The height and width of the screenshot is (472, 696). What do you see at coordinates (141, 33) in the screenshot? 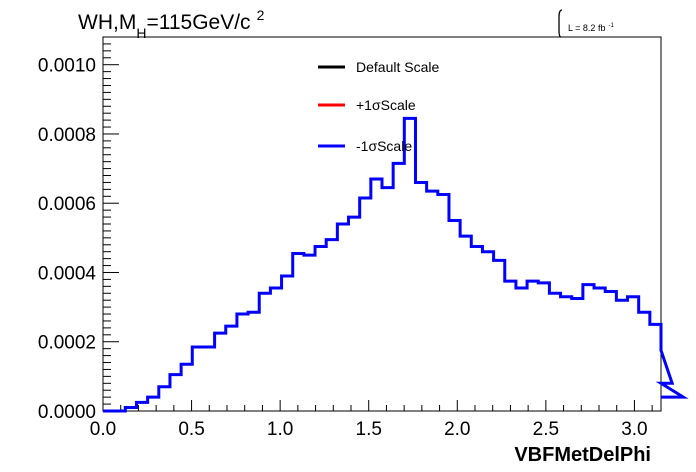
I see `title-subscript: H` at bounding box center [141, 33].